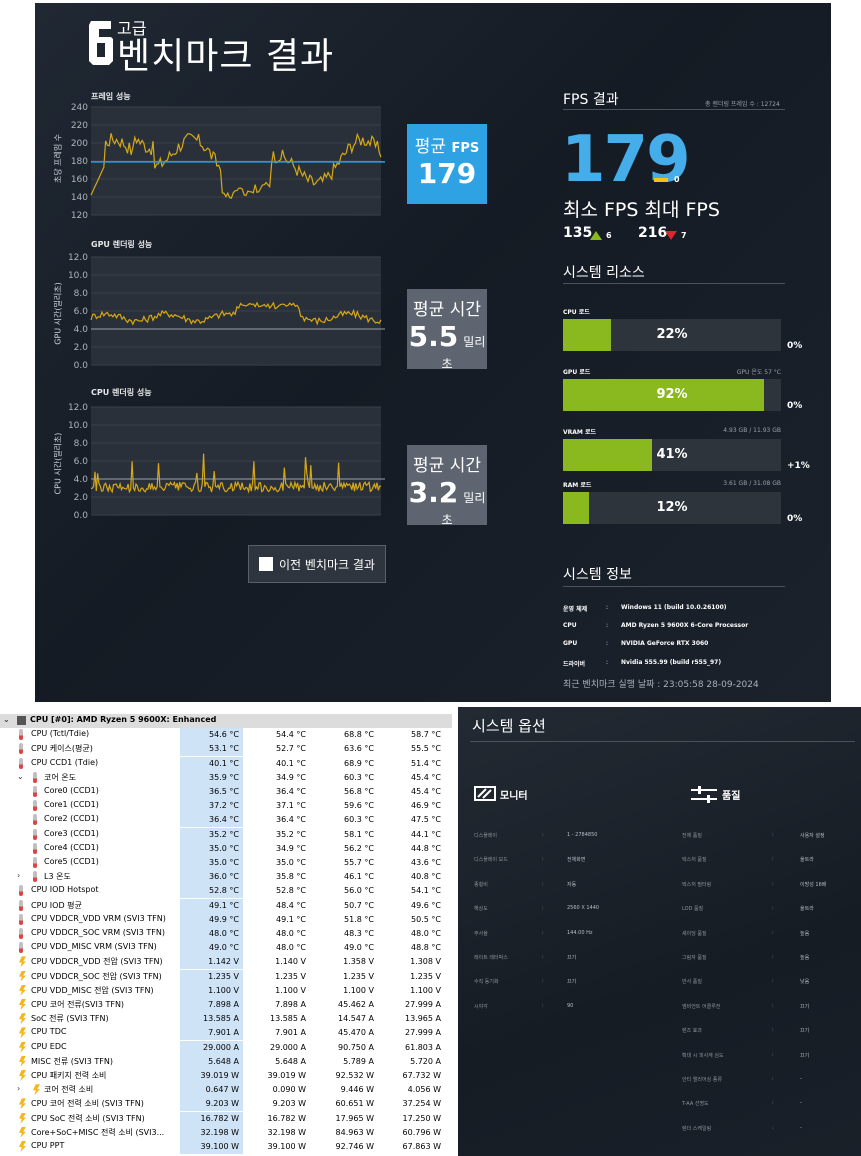 This screenshot has width=861, height=1156. I want to click on checkbox-icon, so click(266, 564).